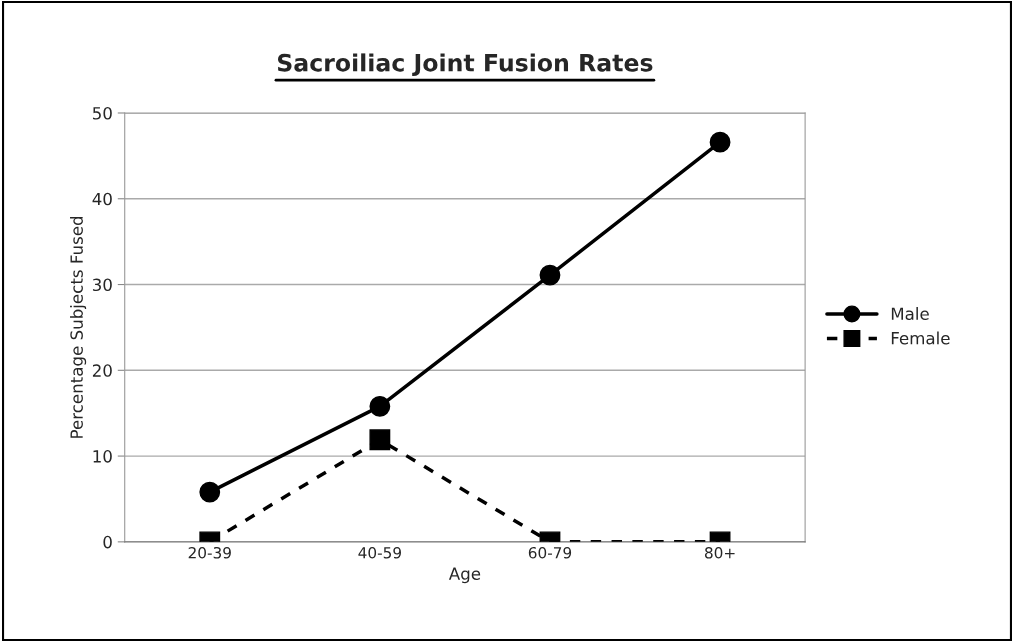  What do you see at coordinates (107, 542) in the screenshot?
I see `y-tick-label: 0` at bounding box center [107, 542].